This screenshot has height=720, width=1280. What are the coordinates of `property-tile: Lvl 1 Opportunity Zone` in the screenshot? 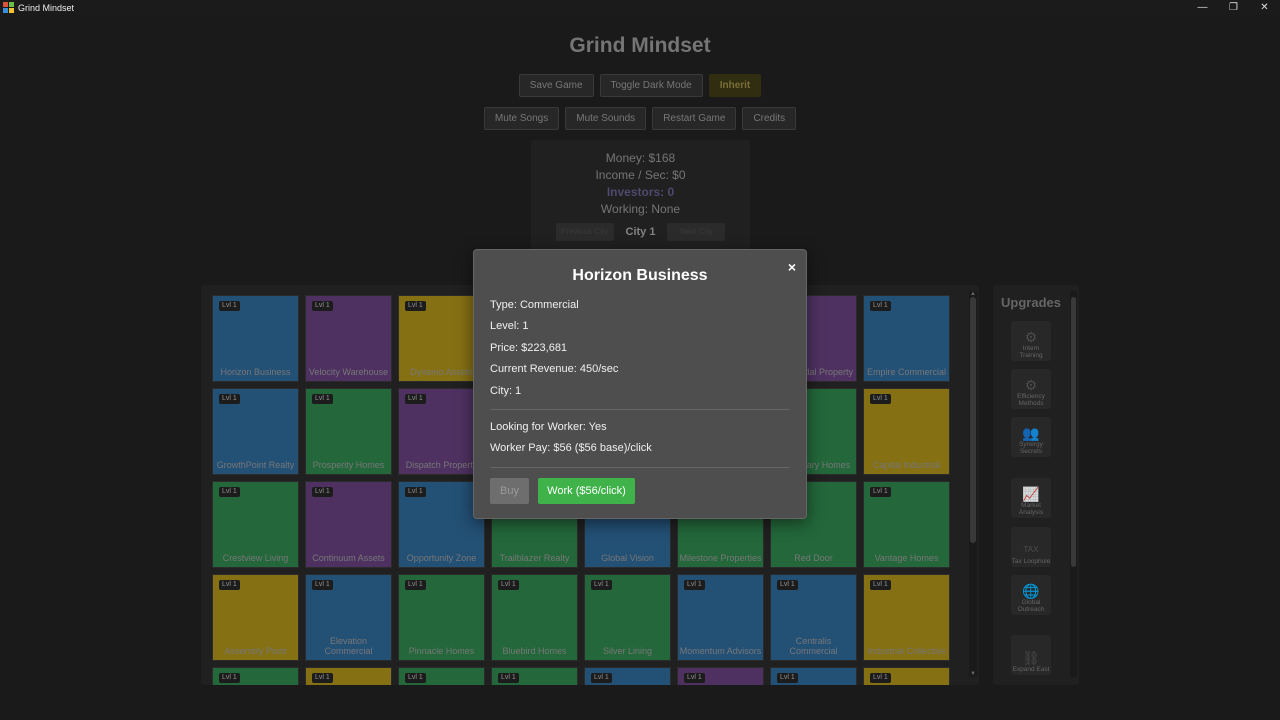 It's located at (441, 524).